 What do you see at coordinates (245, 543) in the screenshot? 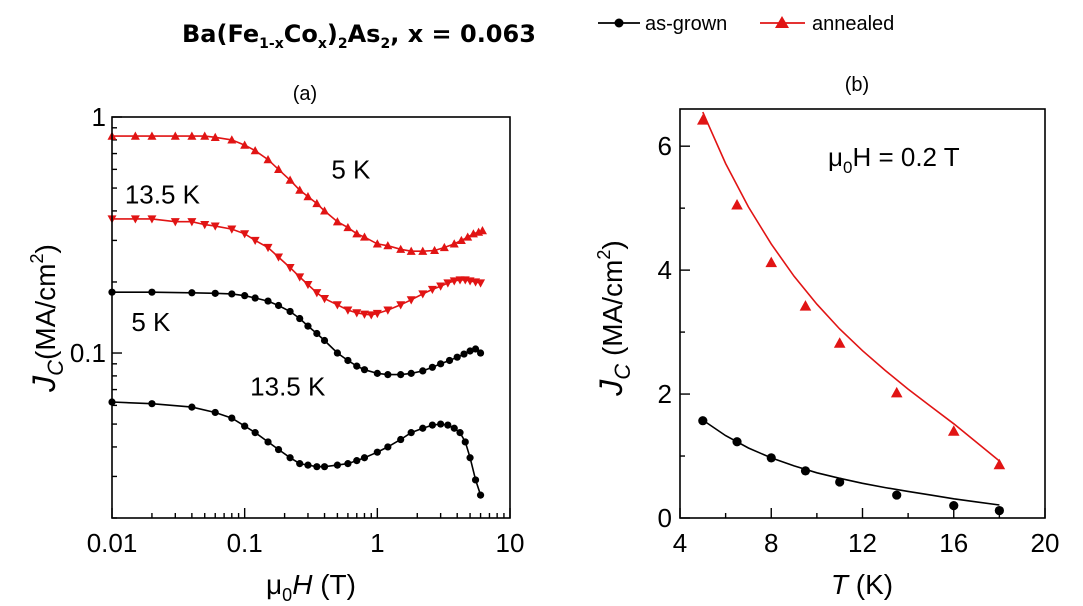
I see `x-tick-label-a: 0.1` at bounding box center [245, 543].